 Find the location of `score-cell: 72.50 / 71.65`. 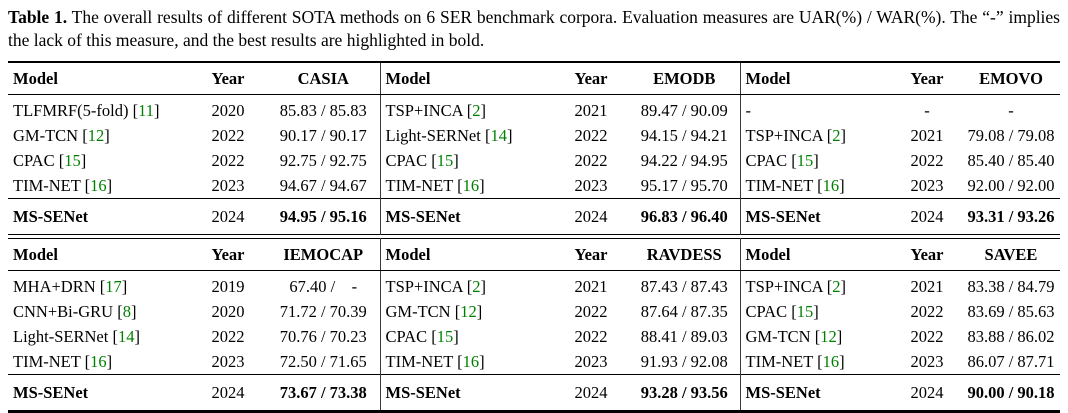

score-cell: 72.50 / 71.65 is located at coordinates (323, 361).